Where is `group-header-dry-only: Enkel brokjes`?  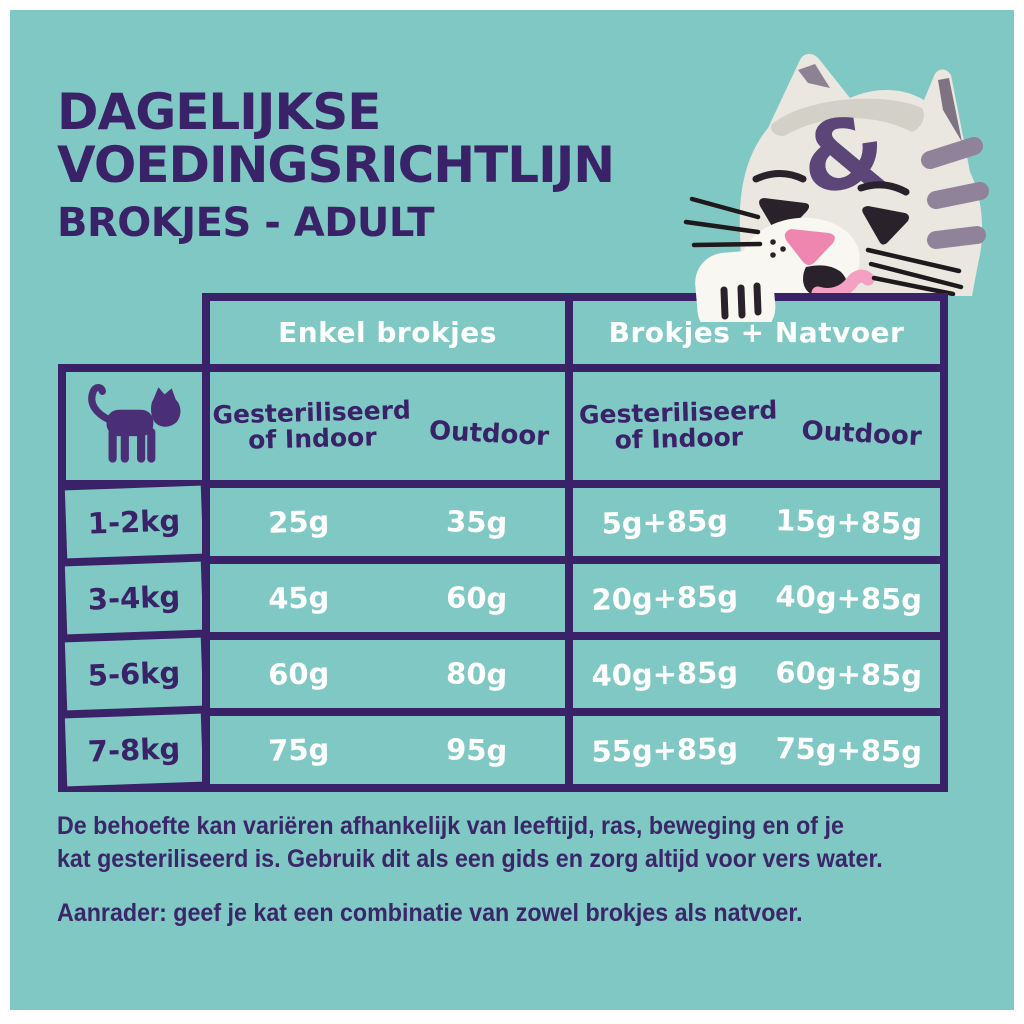 group-header-dry-only: Enkel brokjes is located at coordinates (387, 332).